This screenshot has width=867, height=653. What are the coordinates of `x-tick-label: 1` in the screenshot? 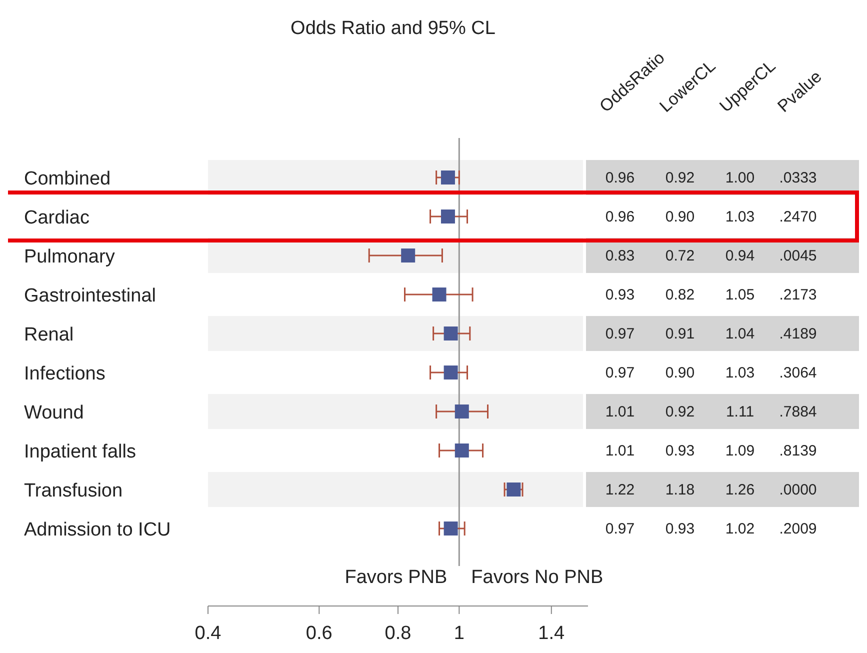 It's located at (459, 633).